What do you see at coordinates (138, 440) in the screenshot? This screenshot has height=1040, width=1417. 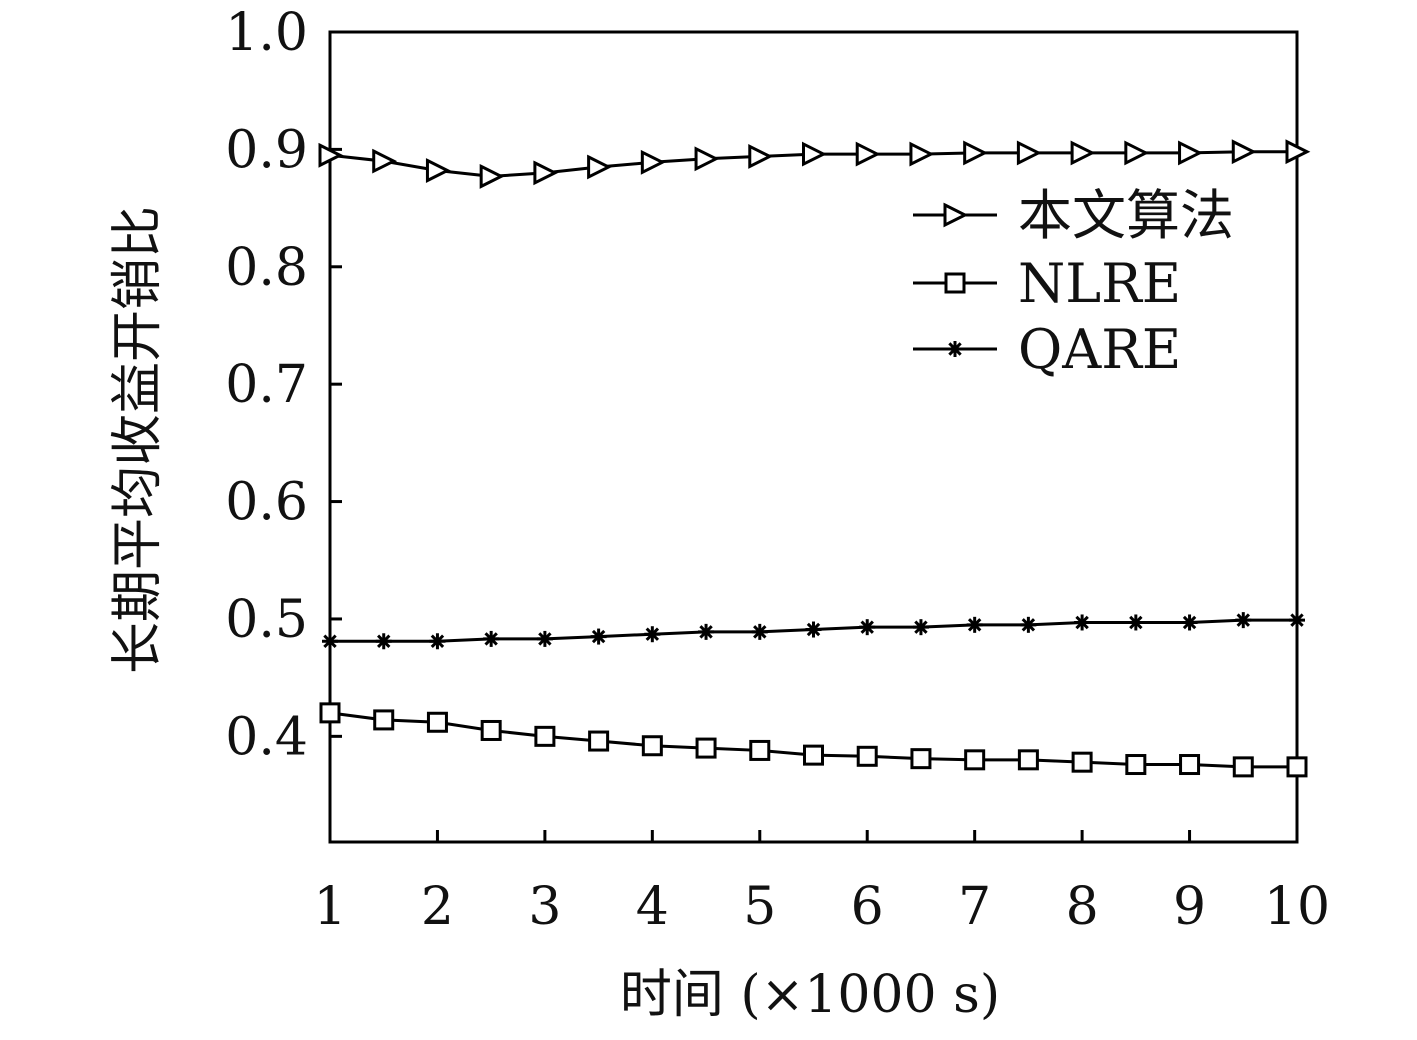 I see `y-axis-label: 长期平均收益开销比` at bounding box center [138, 440].